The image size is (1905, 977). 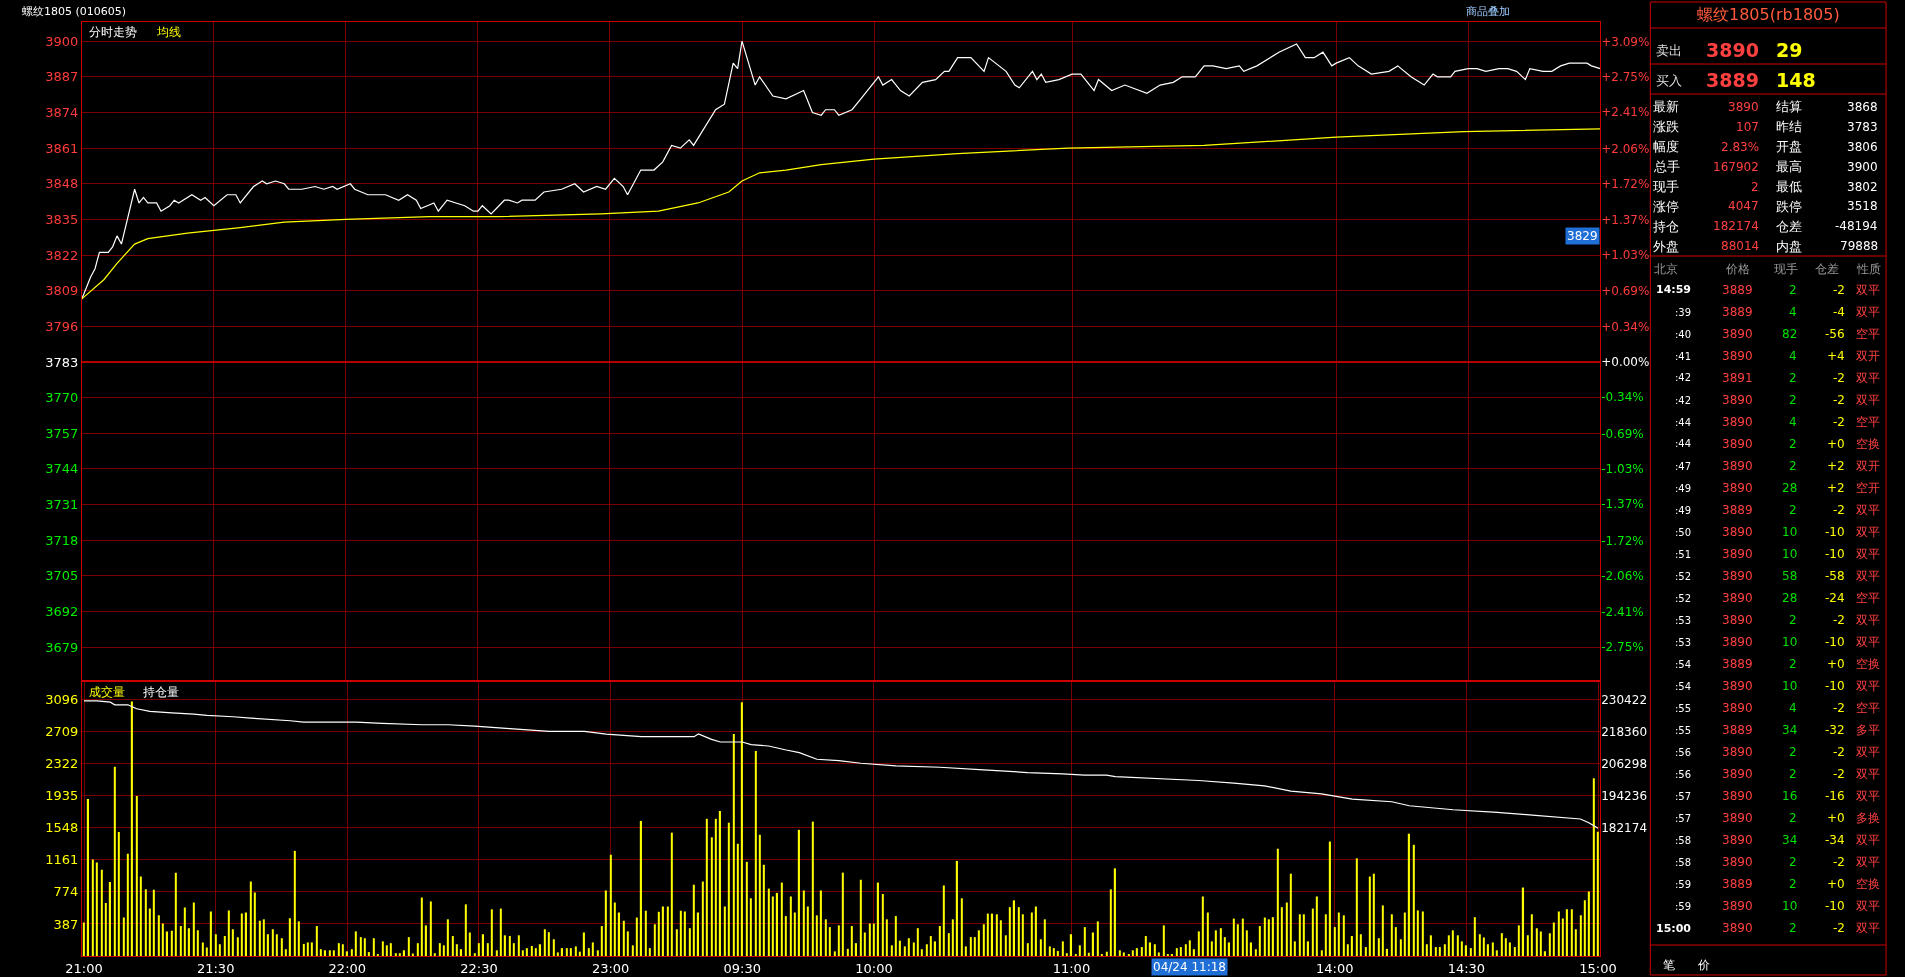 What do you see at coordinates (1625, 183) in the screenshot?
I see `y2-tick-label: +1.72%` at bounding box center [1625, 183].